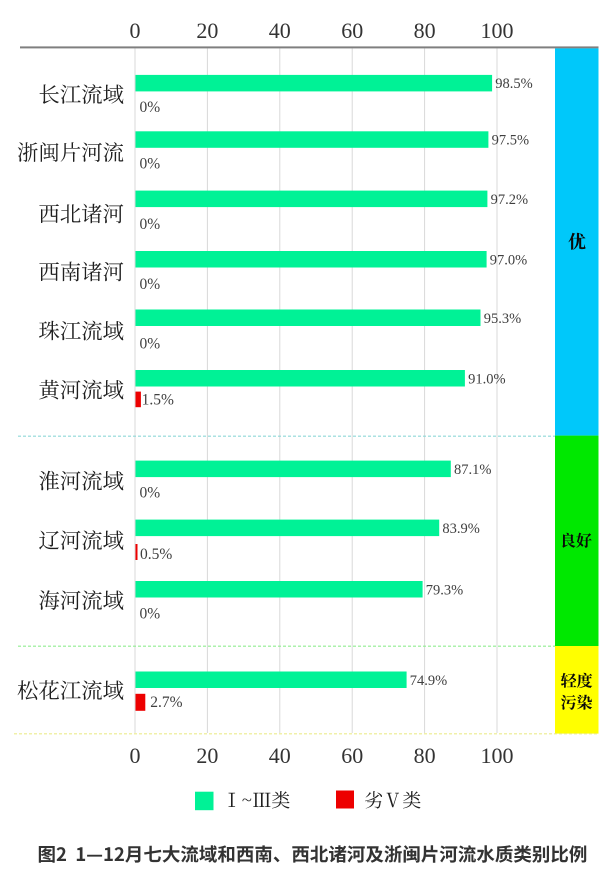 This screenshot has width=609, height=877. What do you see at coordinates (158, 400) in the screenshot?
I see `svg-text: 1.5%` at bounding box center [158, 400].